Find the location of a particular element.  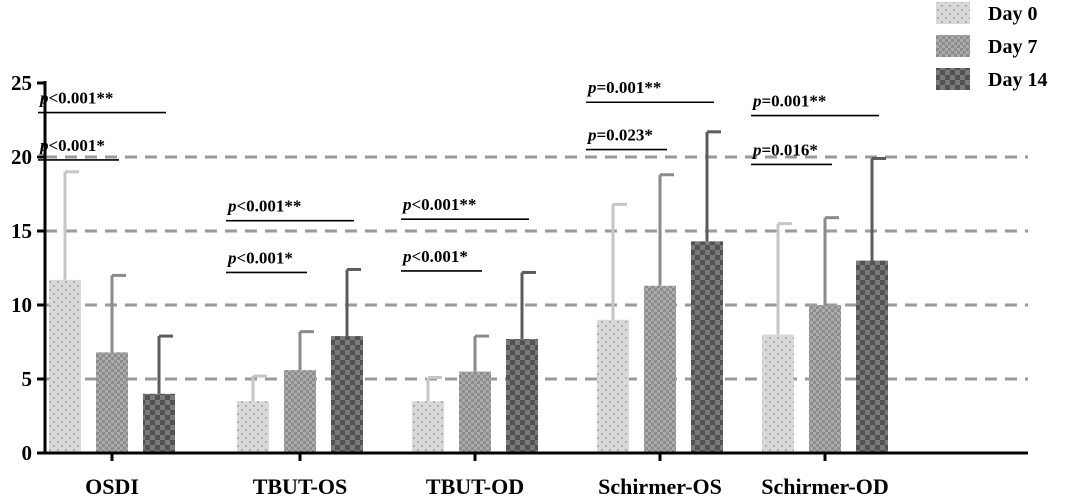

significance-label-5: p<0.001* is located at coordinates (434, 256).